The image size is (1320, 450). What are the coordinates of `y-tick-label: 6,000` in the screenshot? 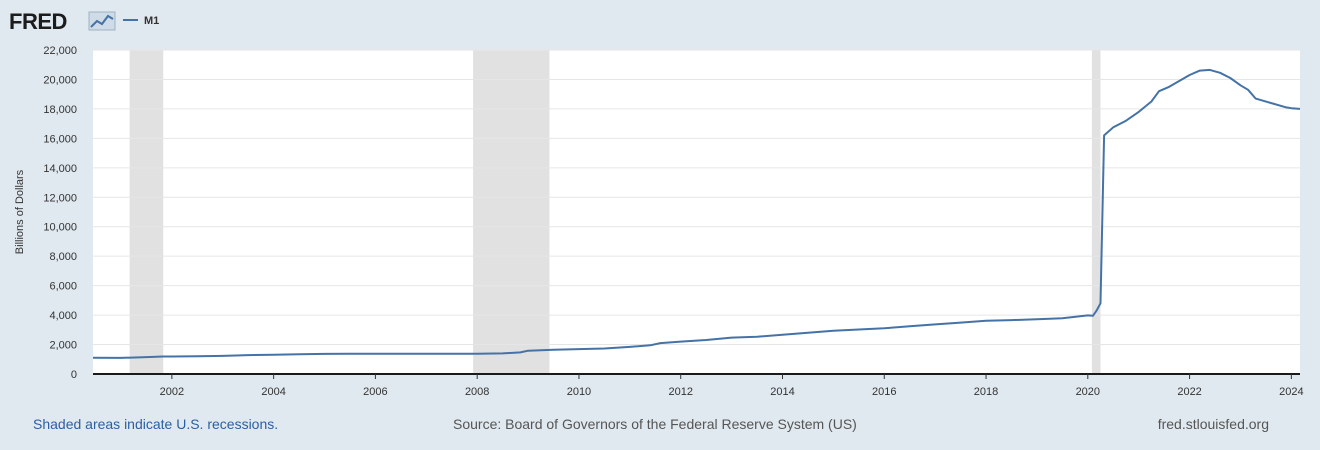 It's located at (63, 287).